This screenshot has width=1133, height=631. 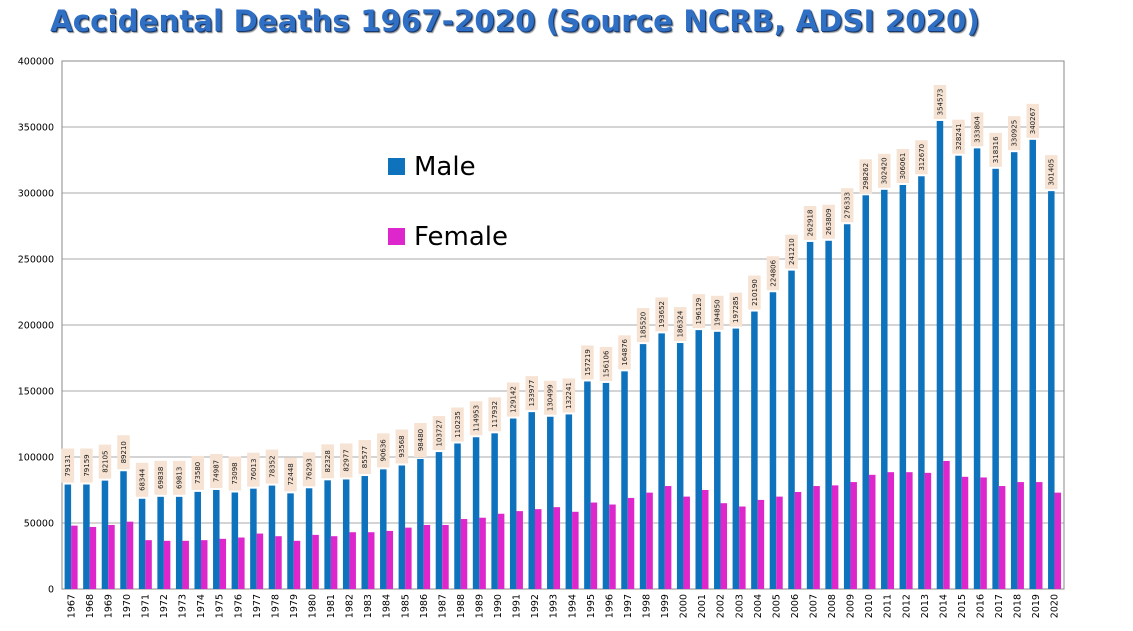 I want to click on x-tick-label: 2009, so click(x=851, y=606).